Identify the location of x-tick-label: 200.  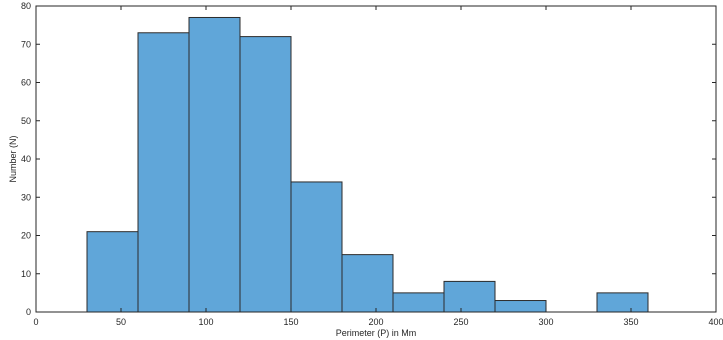
(375, 322).